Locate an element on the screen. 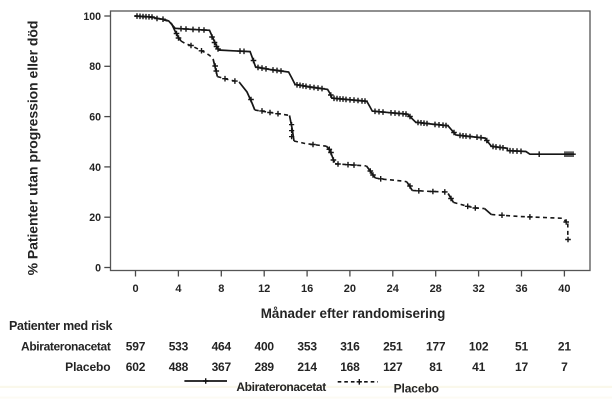 This screenshot has height=413, width=612. svg-text: 8 is located at coordinates (221, 289).